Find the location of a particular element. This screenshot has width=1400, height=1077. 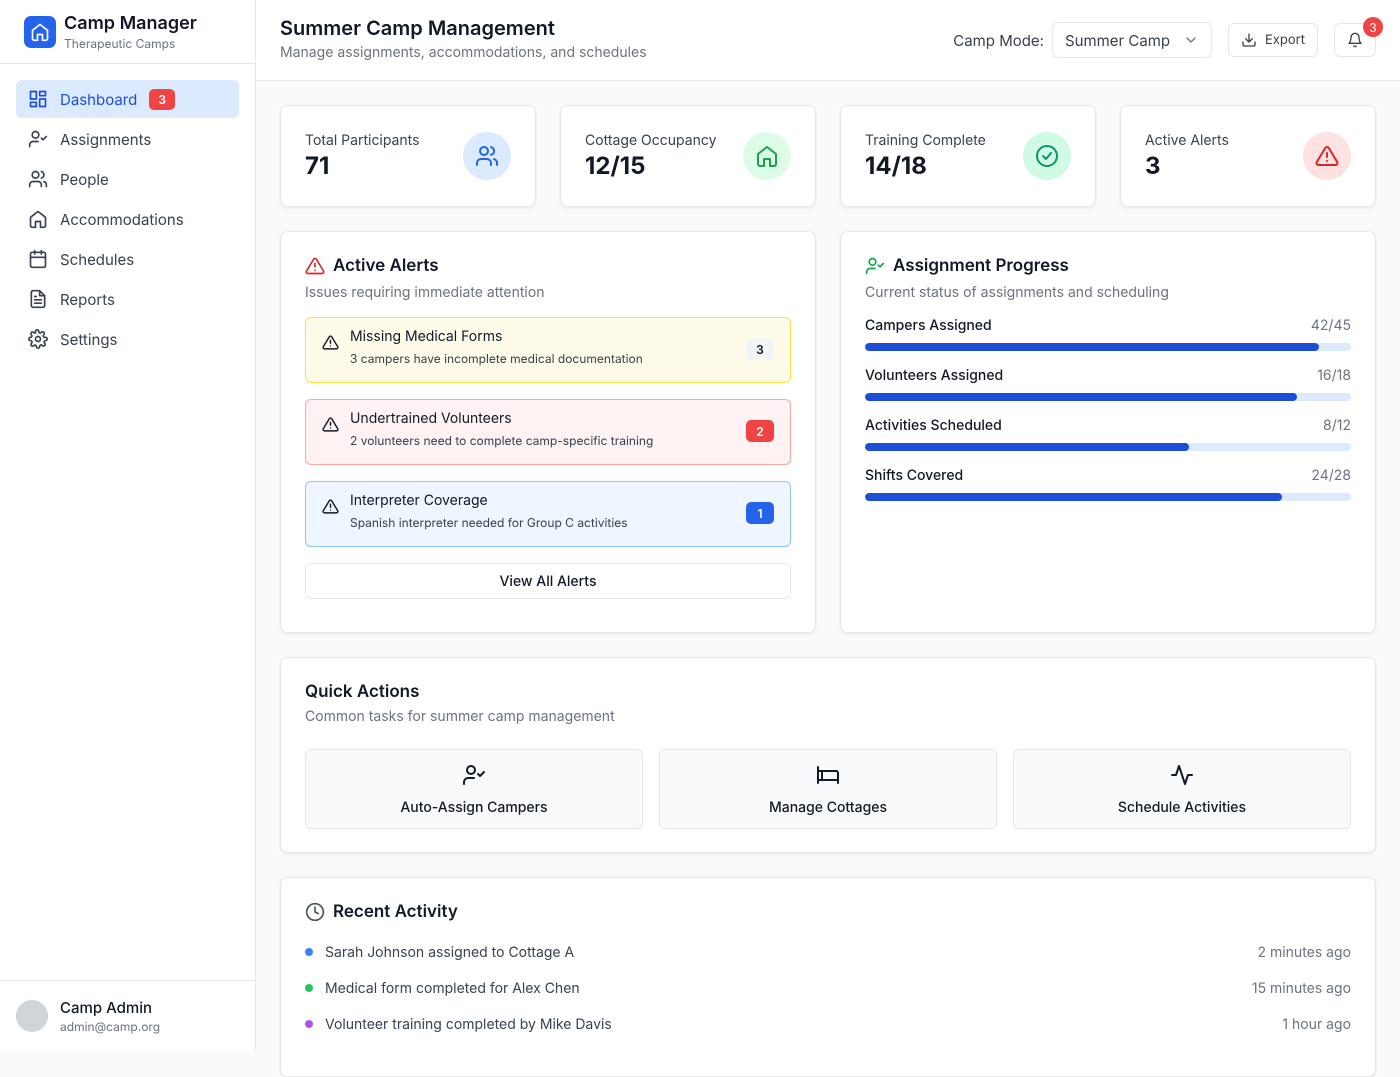

brand-subtitle: Therapeutic Camps is located at coordinates (120, 43).